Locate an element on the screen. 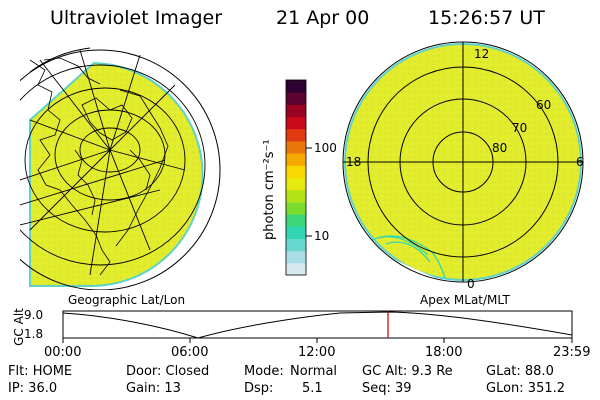 This screenshot has width=600, height=400. status-seq: Seq: 39 is located at coordinates (387, 388).